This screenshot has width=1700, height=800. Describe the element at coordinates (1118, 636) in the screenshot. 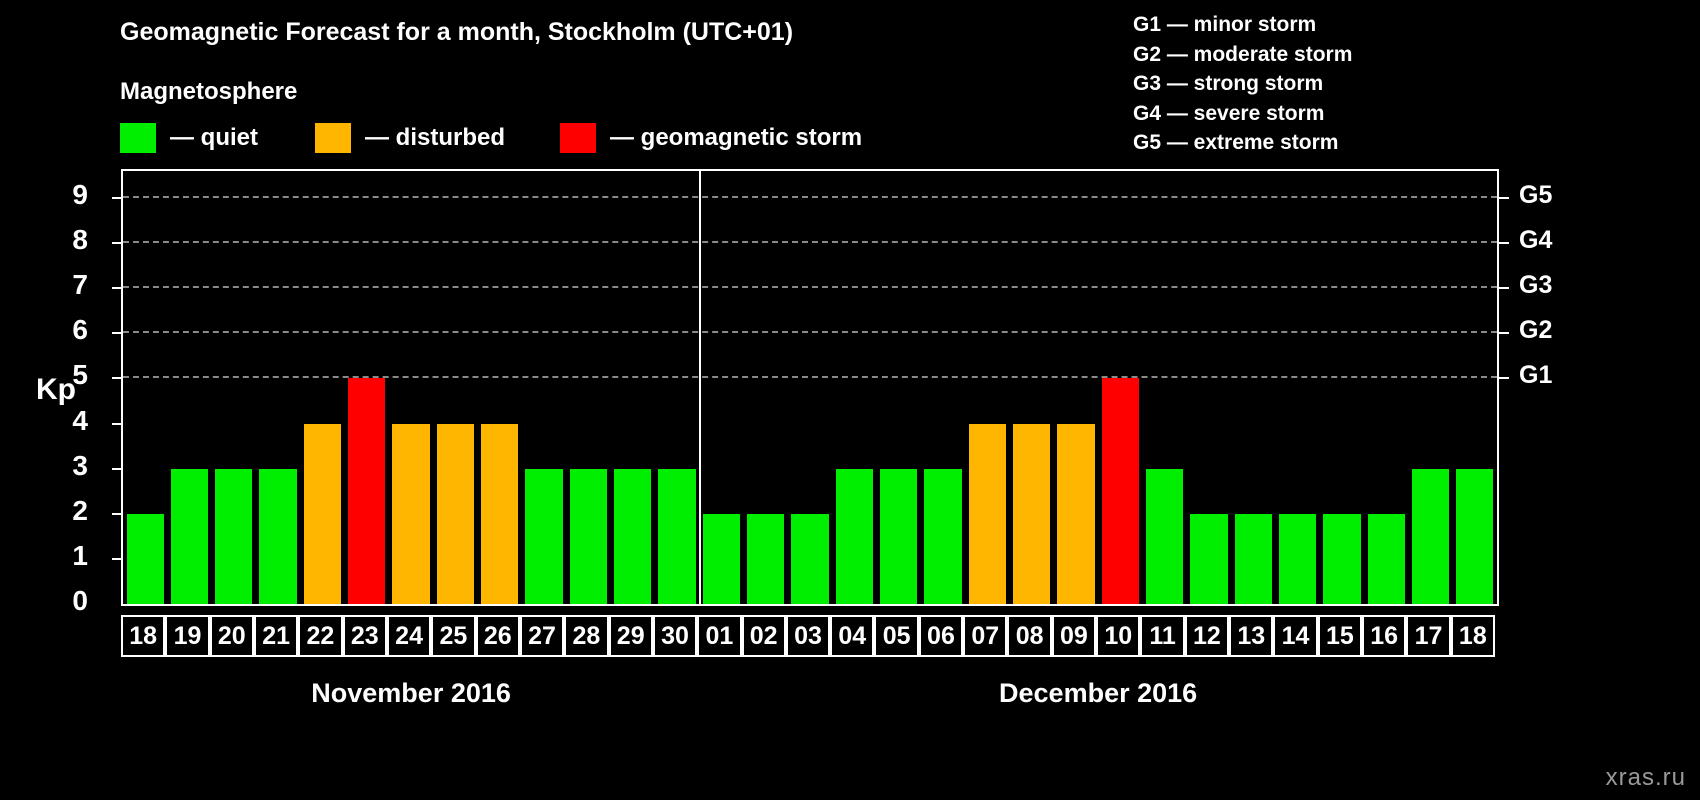

I see `day-label-10: 10` at that location.